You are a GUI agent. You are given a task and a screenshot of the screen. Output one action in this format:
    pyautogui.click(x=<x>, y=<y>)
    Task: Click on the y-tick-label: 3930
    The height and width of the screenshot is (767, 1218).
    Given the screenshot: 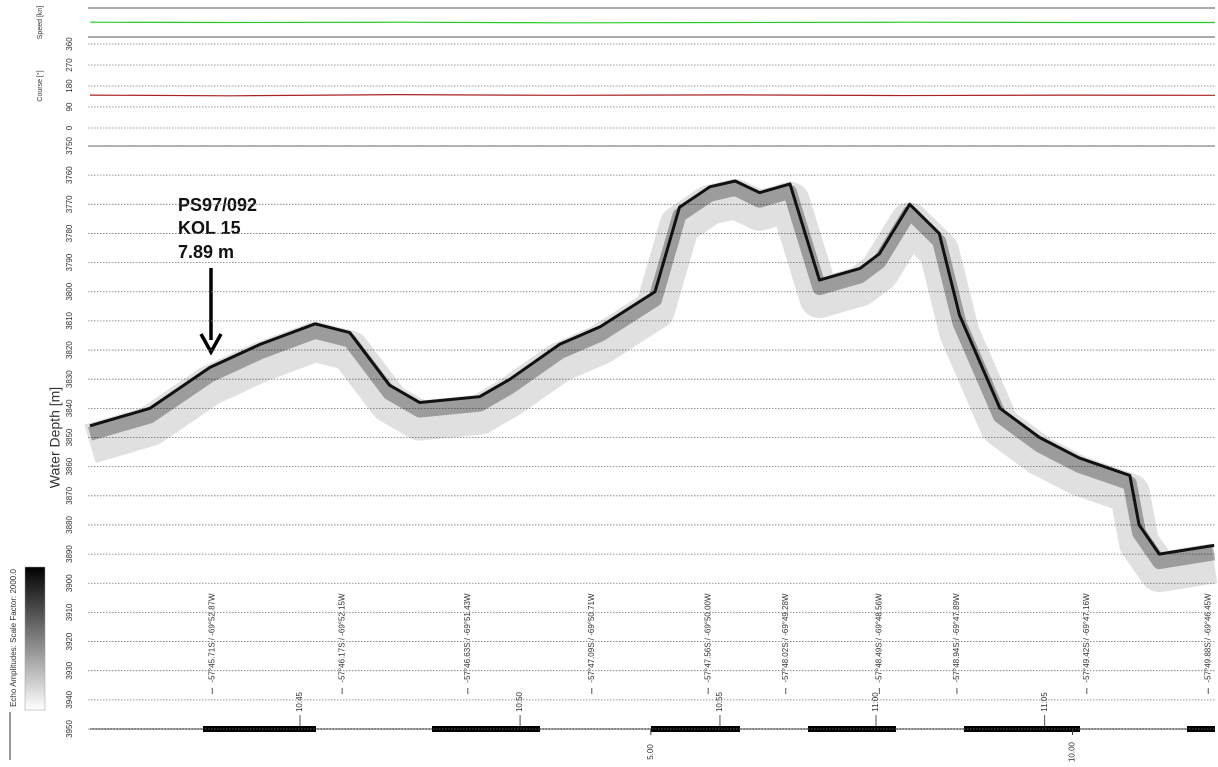 What is the action you would take?
    pyautogui.click(x=69, y=670)
    